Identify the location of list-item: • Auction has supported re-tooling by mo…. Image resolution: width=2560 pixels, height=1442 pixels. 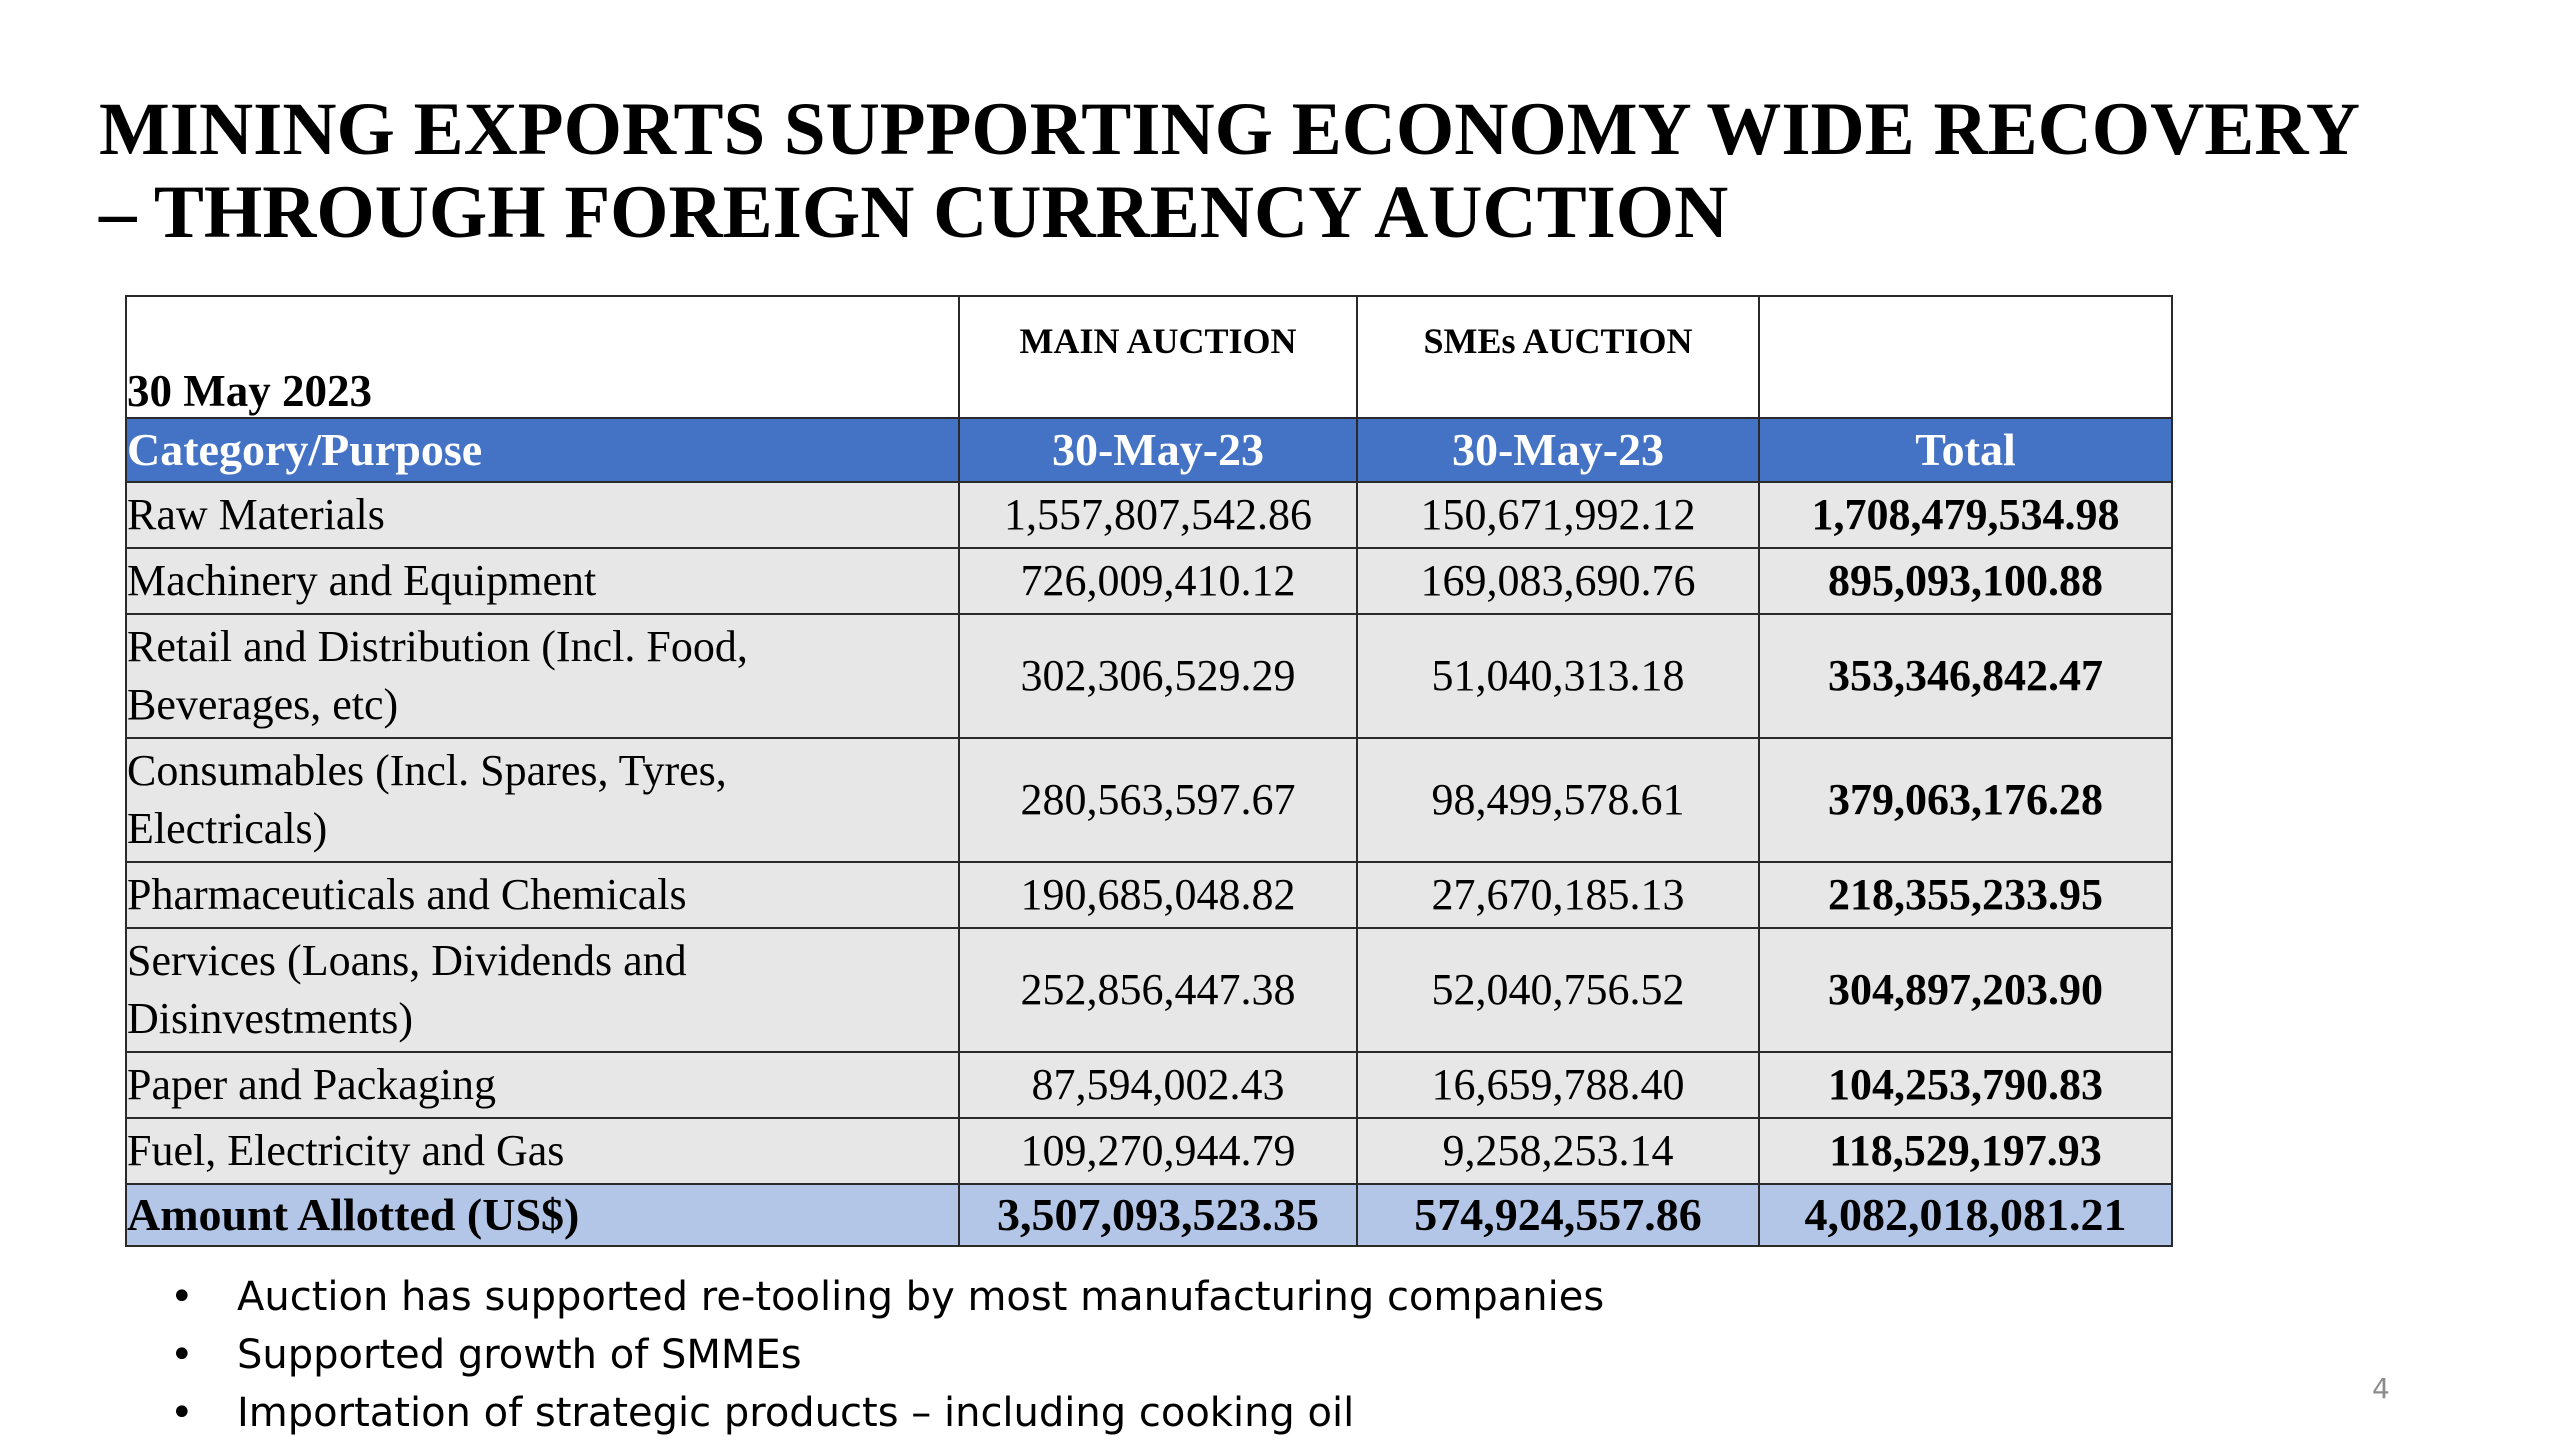
(887, 1297).